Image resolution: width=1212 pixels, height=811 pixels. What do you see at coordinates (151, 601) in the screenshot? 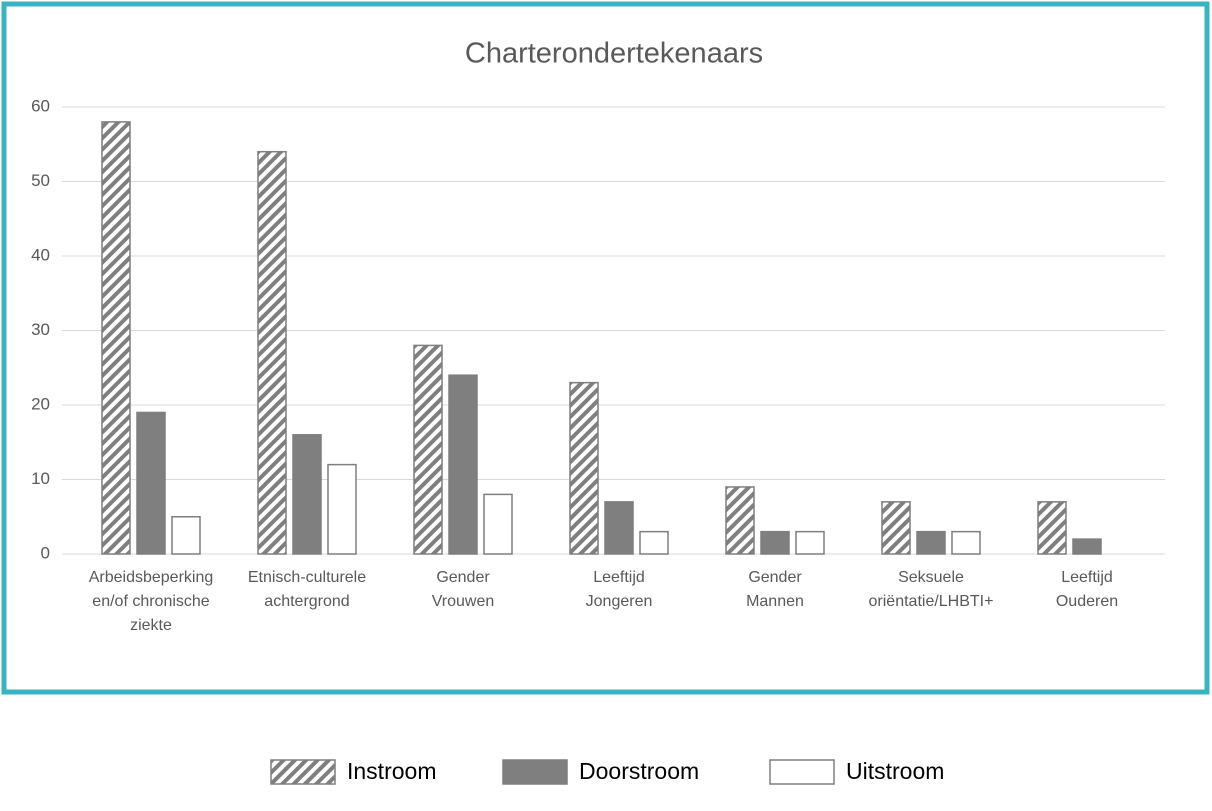
I see `x-tick-label: Arbeidsbeperking en/of chronische ziekte` at bounding box center [151, 601].